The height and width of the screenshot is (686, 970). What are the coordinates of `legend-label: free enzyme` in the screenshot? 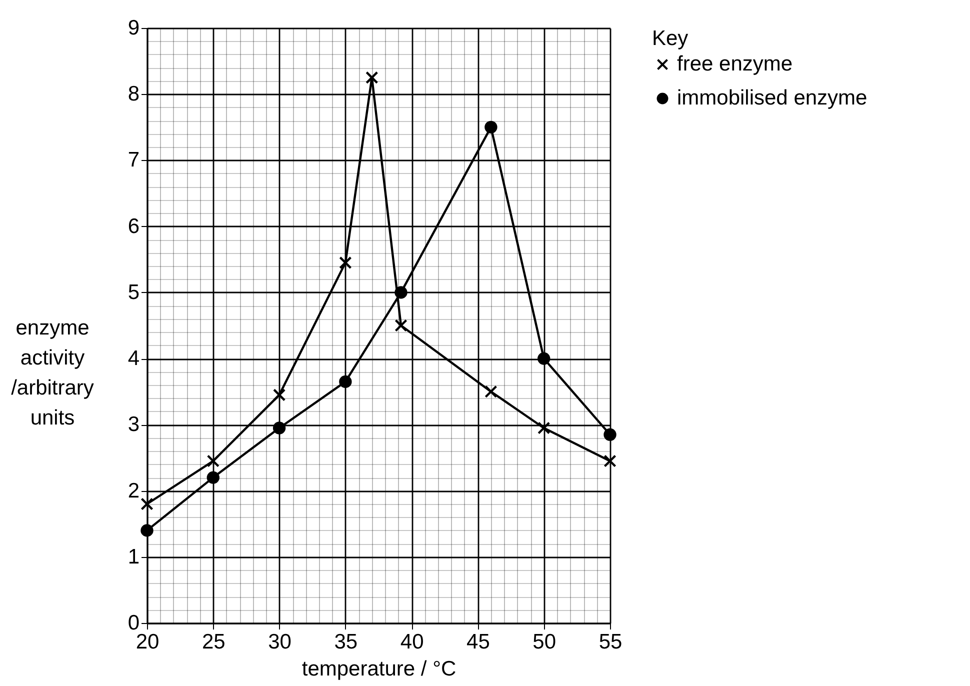 It's located at (735, 64).